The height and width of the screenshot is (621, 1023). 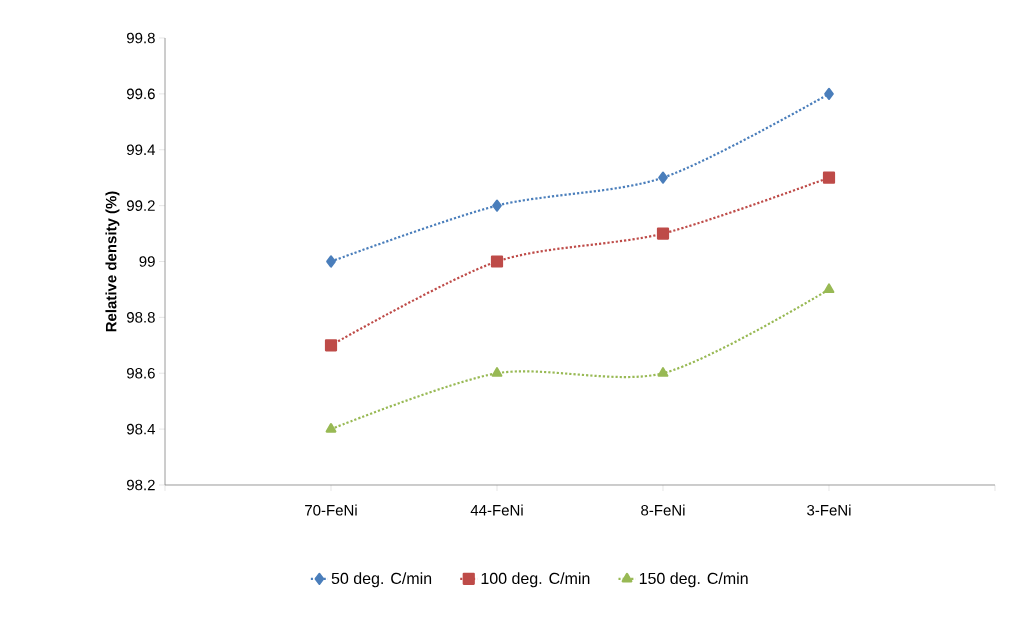 I want to click on x-tick-label: 3-FeNi, so click(x=829, y=510).